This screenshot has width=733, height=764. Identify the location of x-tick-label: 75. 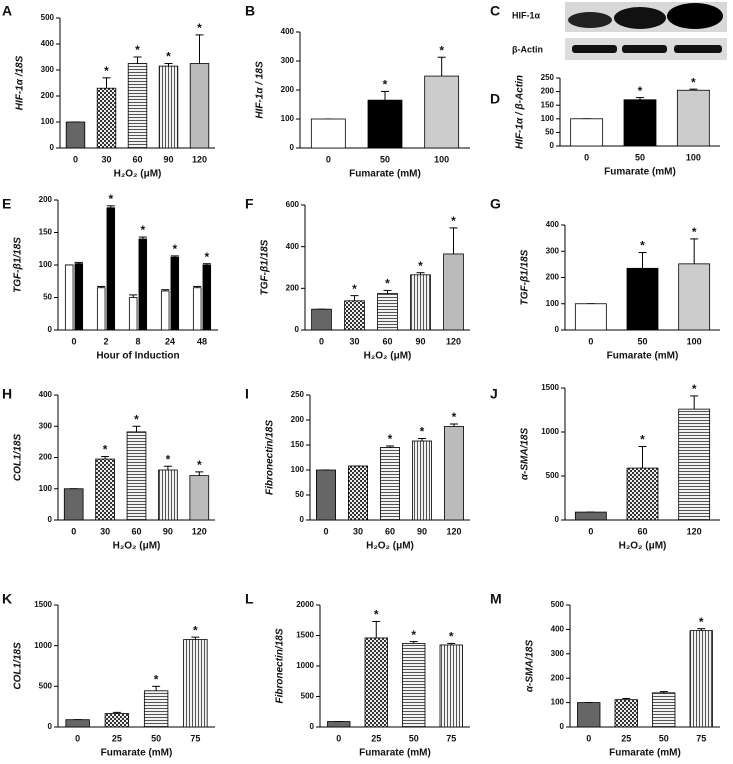
(195, 738).